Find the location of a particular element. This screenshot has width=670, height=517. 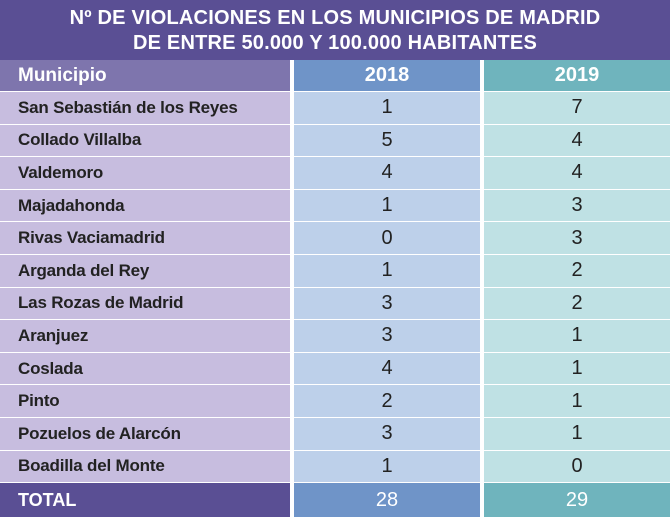

total-label: TOTAL is located at coordinates (145, 500).